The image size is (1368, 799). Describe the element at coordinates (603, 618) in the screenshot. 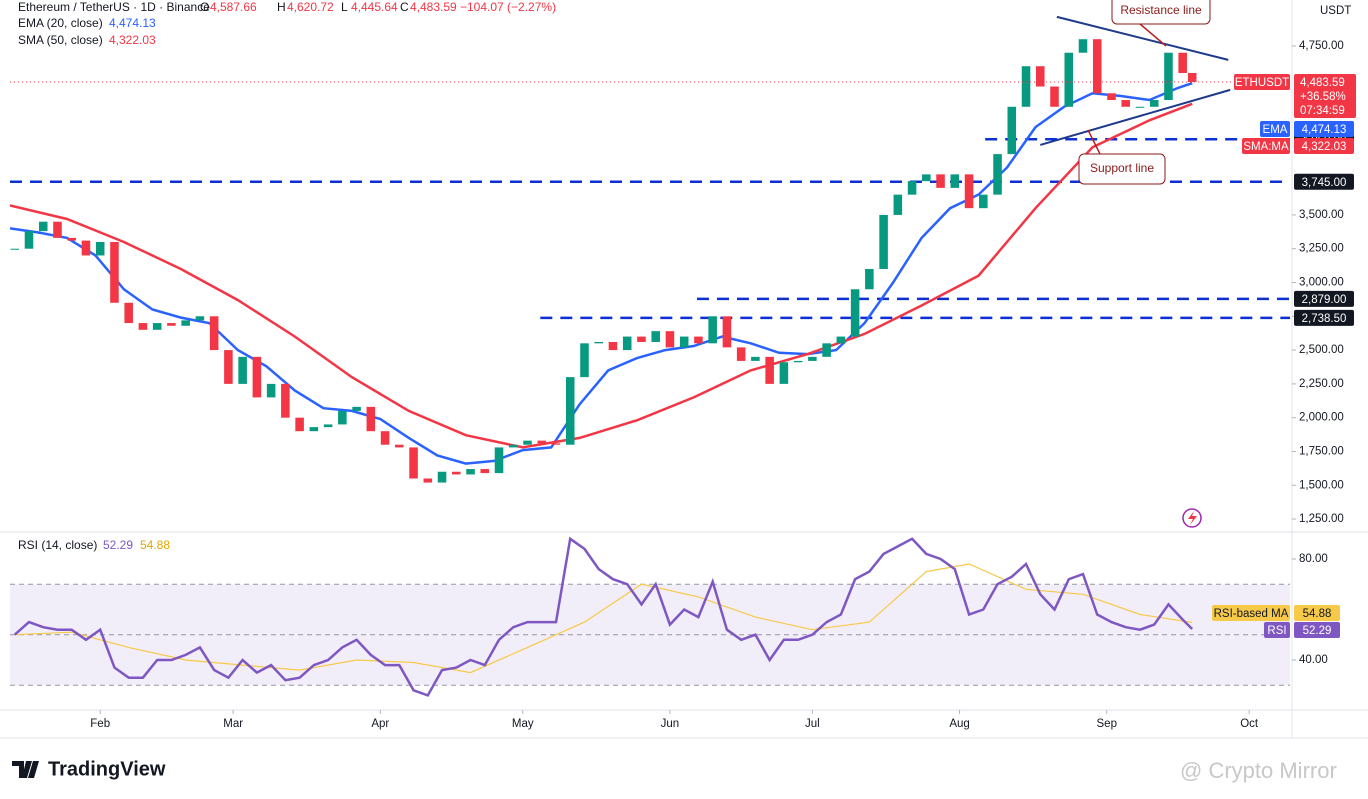

I see `rsi-line` at that location.